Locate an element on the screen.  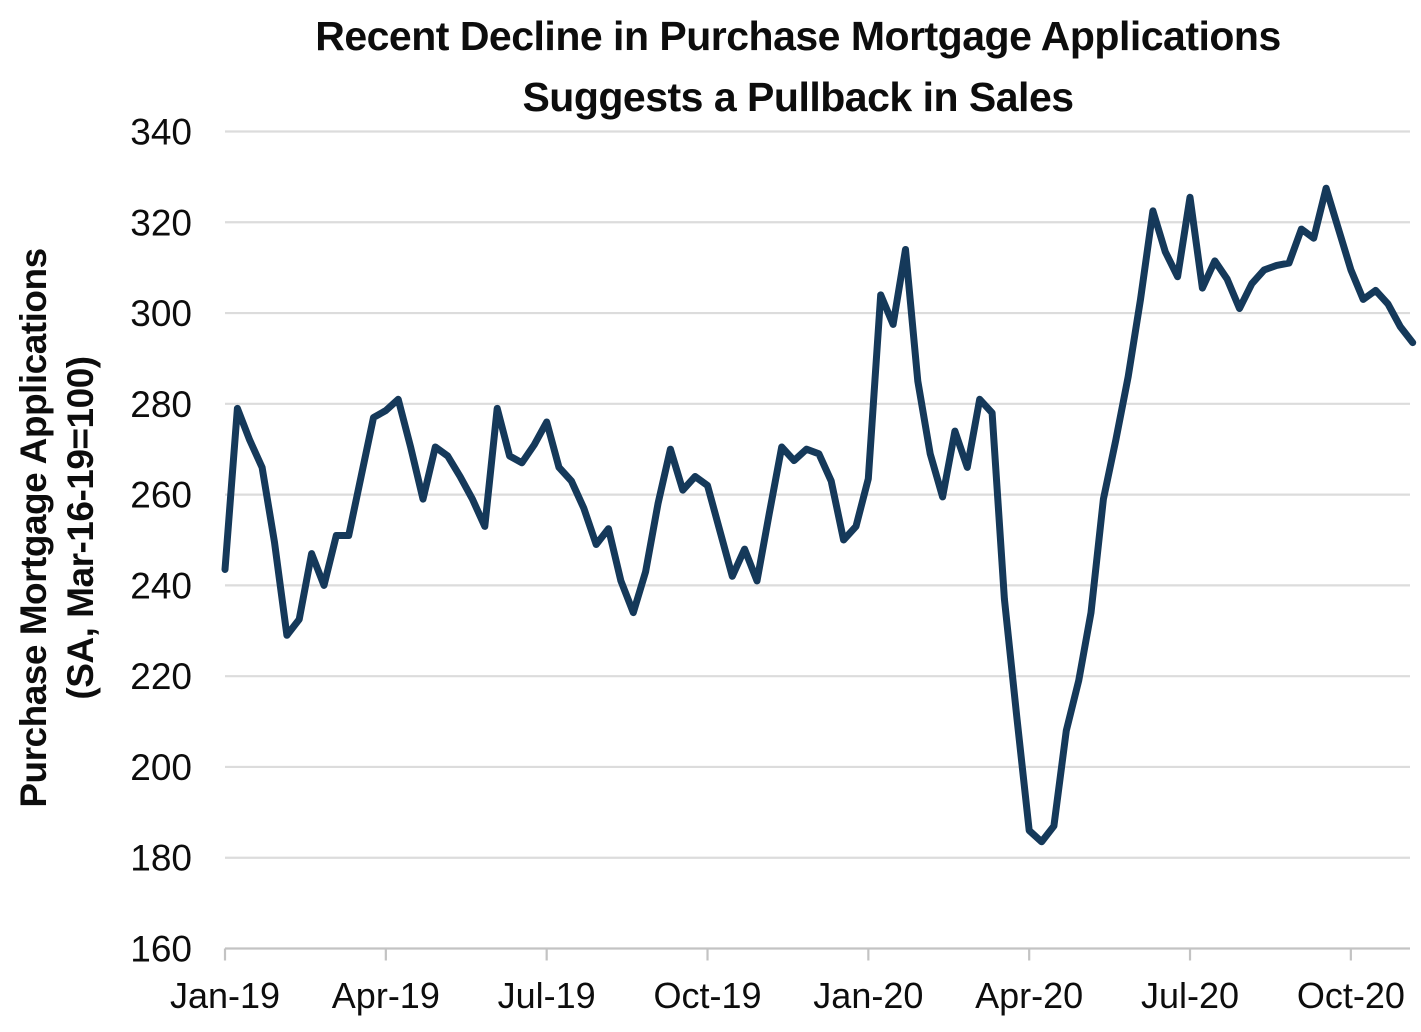
x-tick-label-Apr-20: Apr-20 is located at coordinates (1029, 995).